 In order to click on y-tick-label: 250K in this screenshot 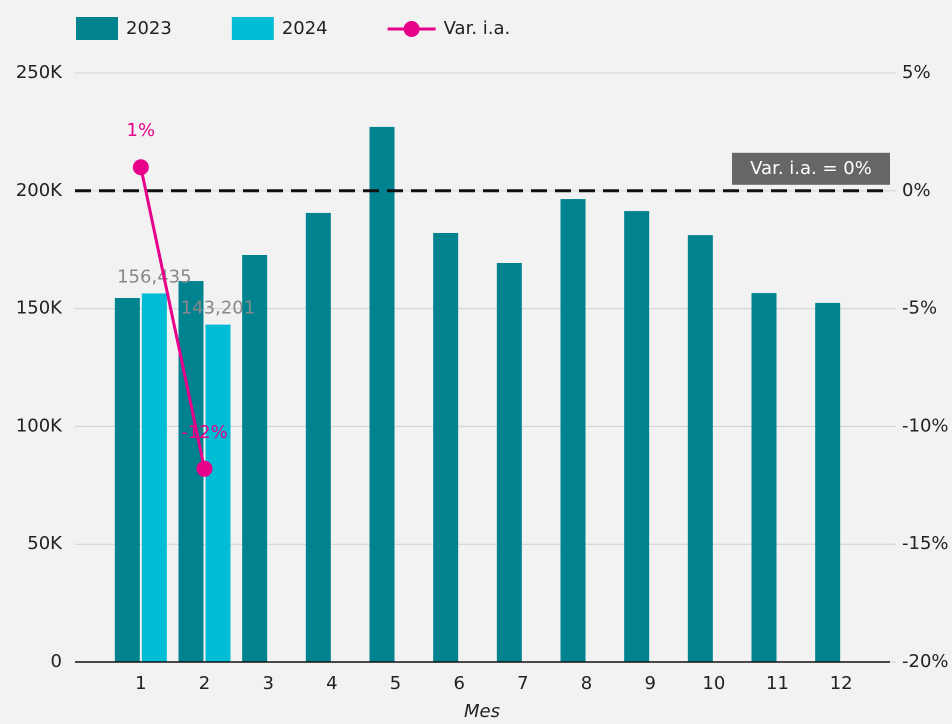, I will do `click(39, 72)`.